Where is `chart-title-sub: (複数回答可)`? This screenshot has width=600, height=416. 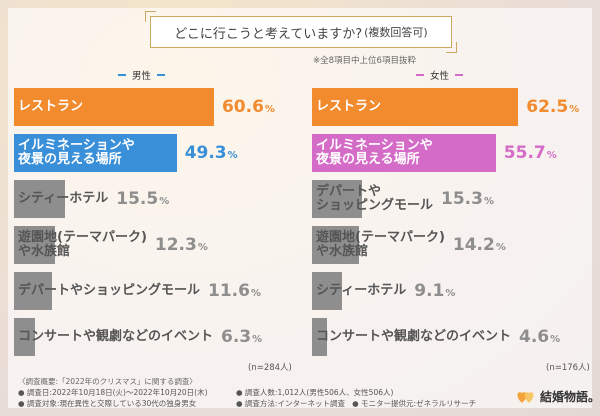 chart-title-sub: (複数回答可) is located at coordinates (396, 32).